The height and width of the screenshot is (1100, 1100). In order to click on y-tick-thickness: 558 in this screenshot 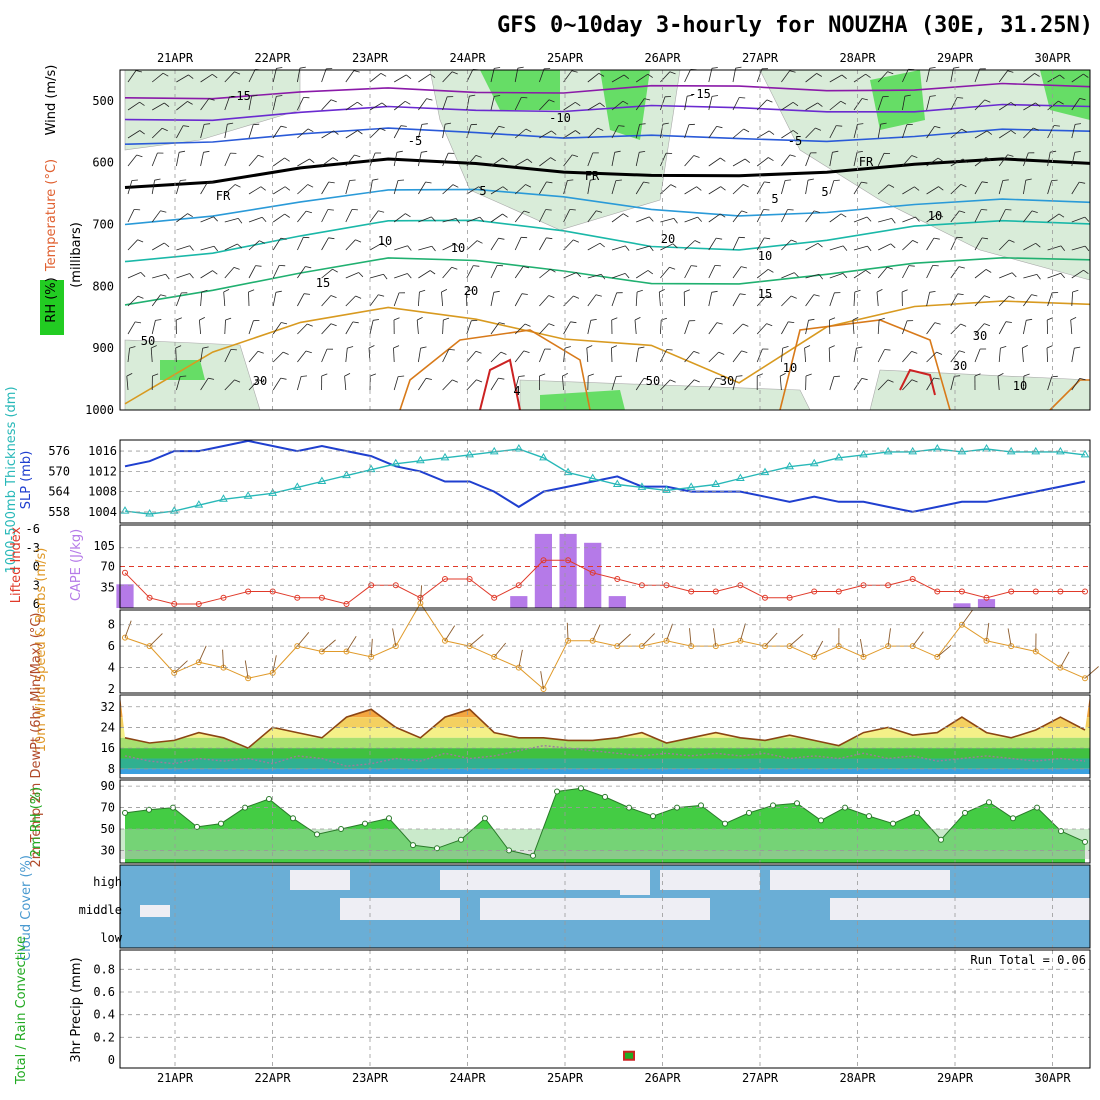, I will do `click(59, 512)`.